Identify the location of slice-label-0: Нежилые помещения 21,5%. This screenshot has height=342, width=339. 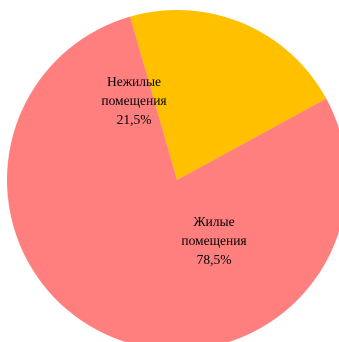
(133, 100).